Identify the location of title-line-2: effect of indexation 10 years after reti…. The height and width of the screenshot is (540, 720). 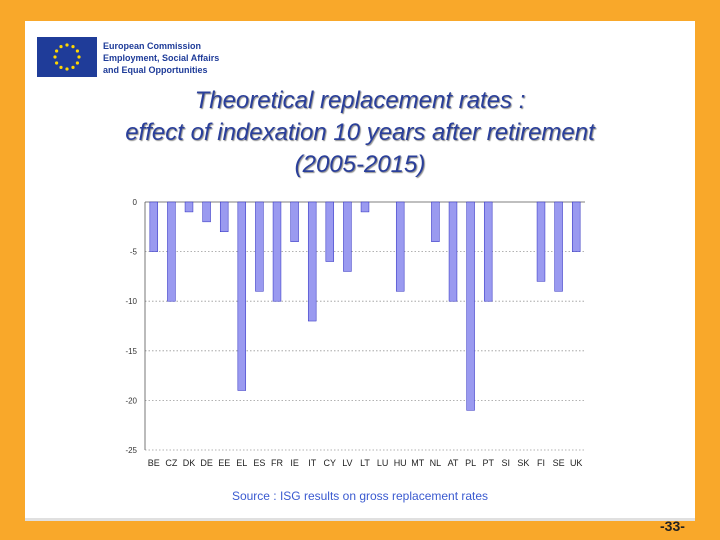
(360, 132).